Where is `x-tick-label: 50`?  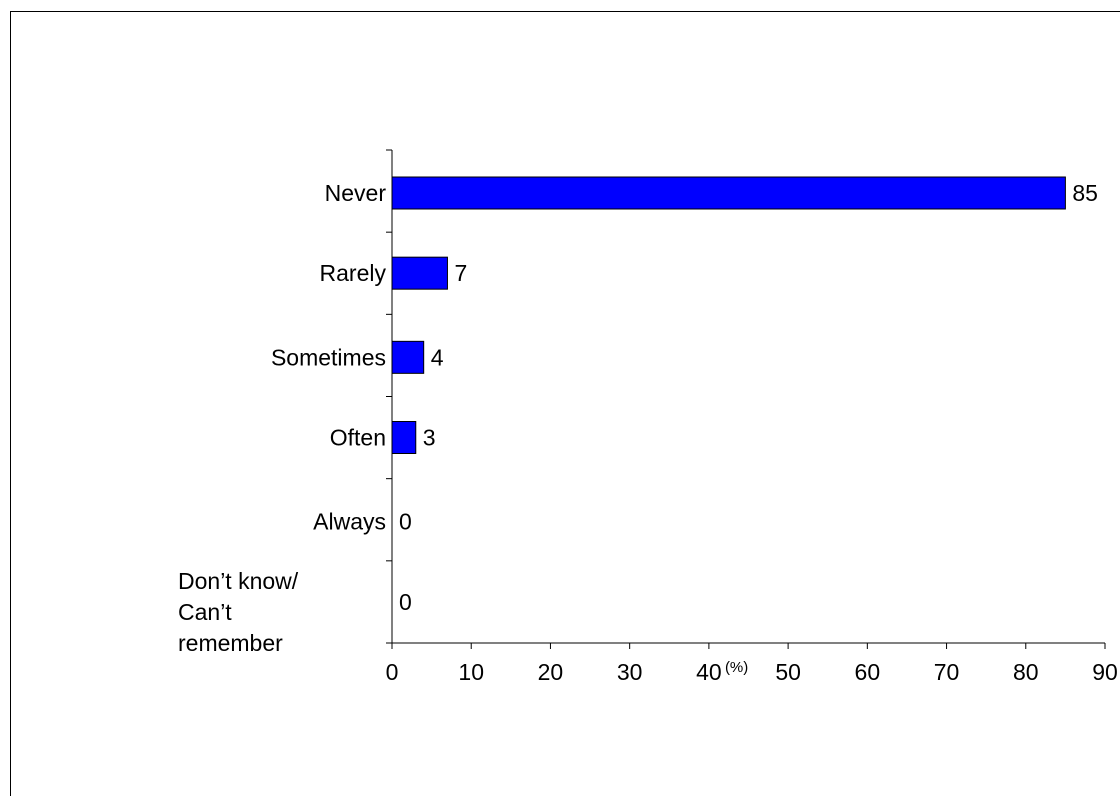
x-tick-label: 50 is located at coordinates (788, 672).